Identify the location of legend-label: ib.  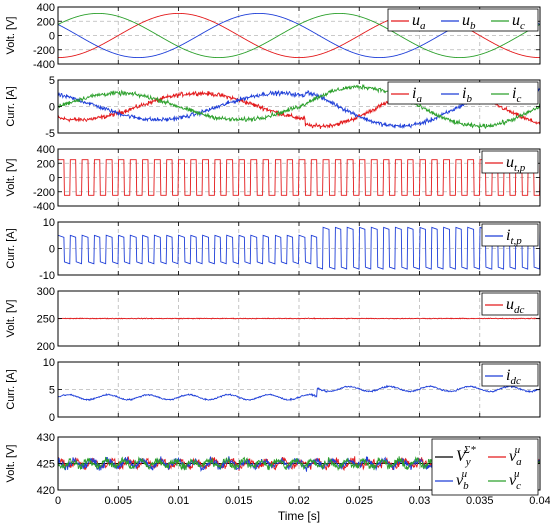
(467, 95).